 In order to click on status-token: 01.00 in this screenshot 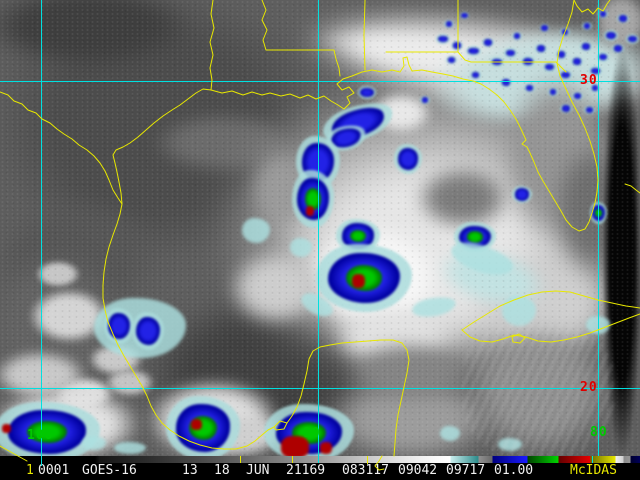, I will do `click(514, 470)`.